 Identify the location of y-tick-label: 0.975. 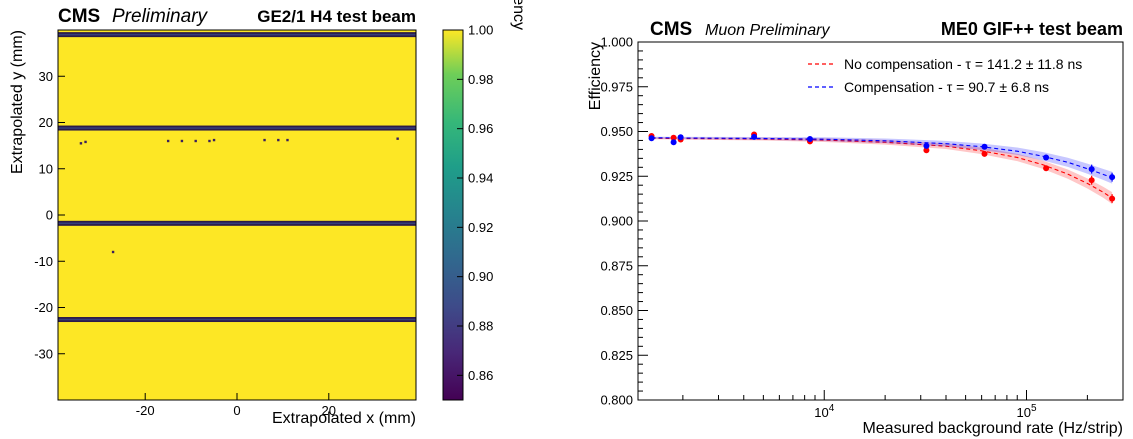
(616, 86).